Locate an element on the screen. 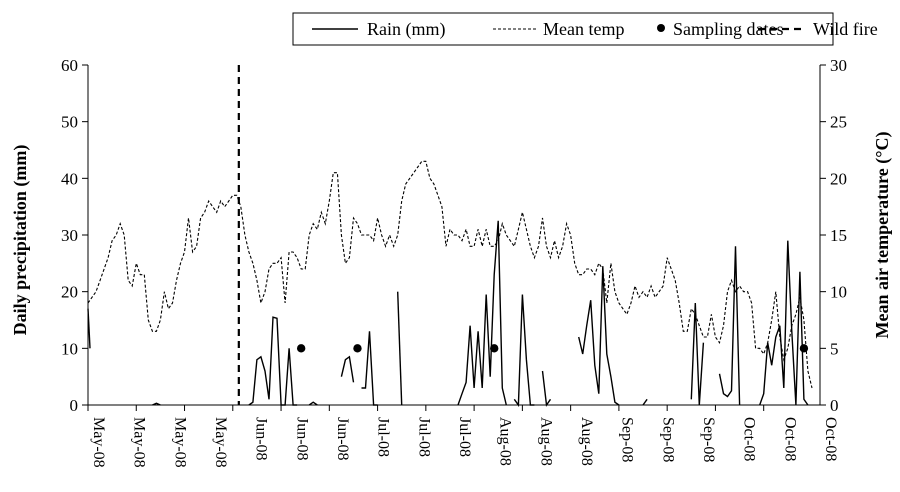 This screenshot has height=492, width=900. y-left-tick-label: 40 is located at coordinates (69, 178).